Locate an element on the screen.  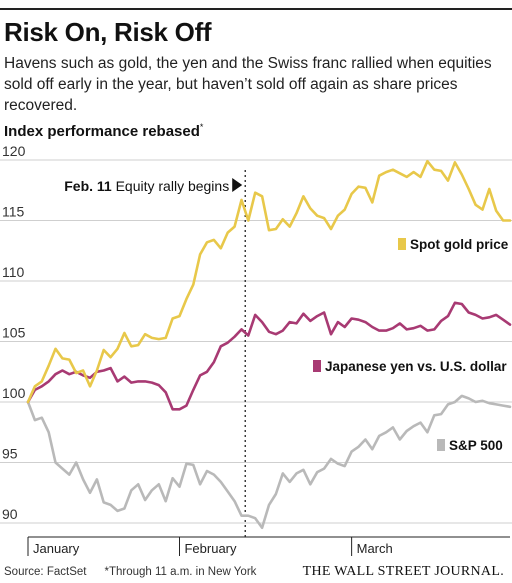
page-title: Risk On, Risk Off is located at coordinates (108, 32).